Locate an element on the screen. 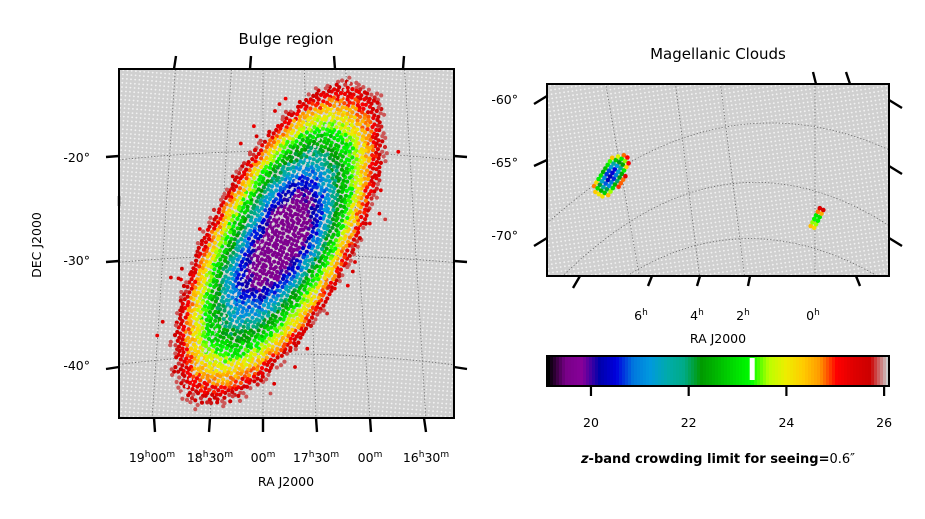  sky-field-1942 is located at coordinates (219, 187).